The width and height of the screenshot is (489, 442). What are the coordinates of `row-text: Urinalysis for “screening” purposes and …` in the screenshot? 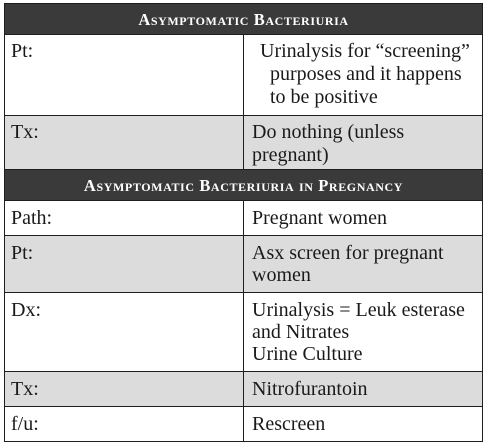 It's located at (363, 75).